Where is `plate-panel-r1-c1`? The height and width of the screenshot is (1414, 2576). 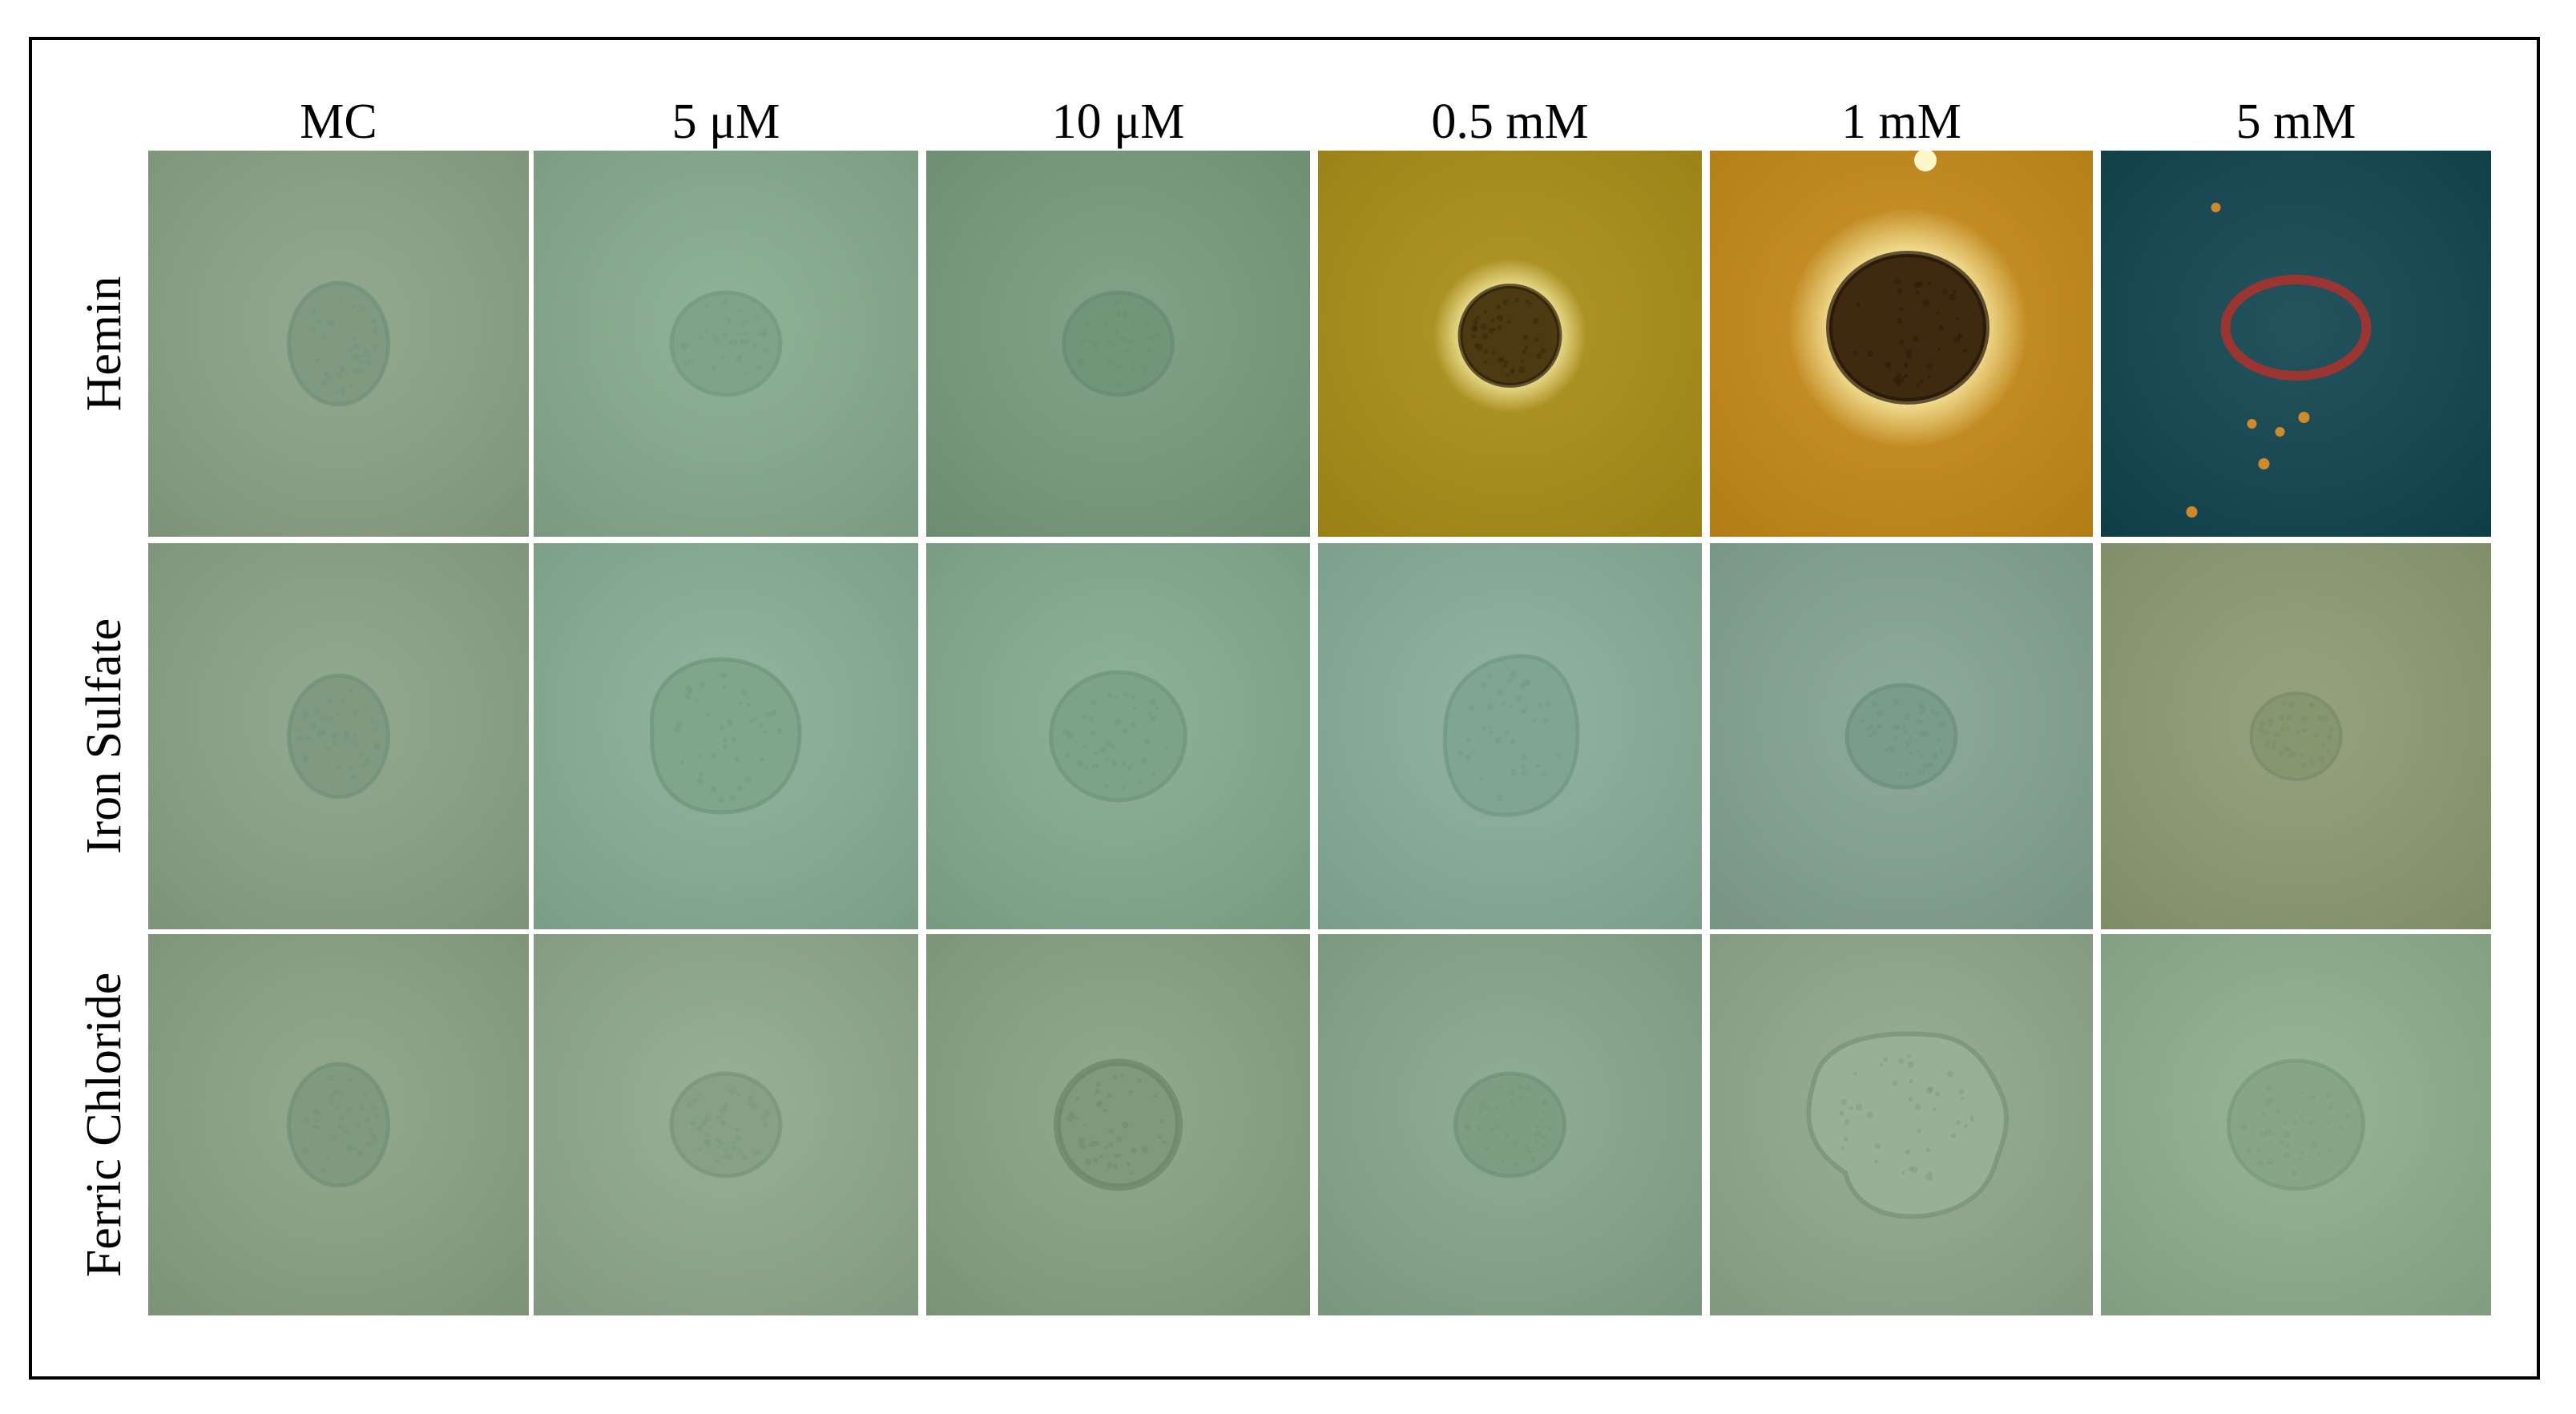
plate-panel-r1-c1 is located at coordinates (338, 344).